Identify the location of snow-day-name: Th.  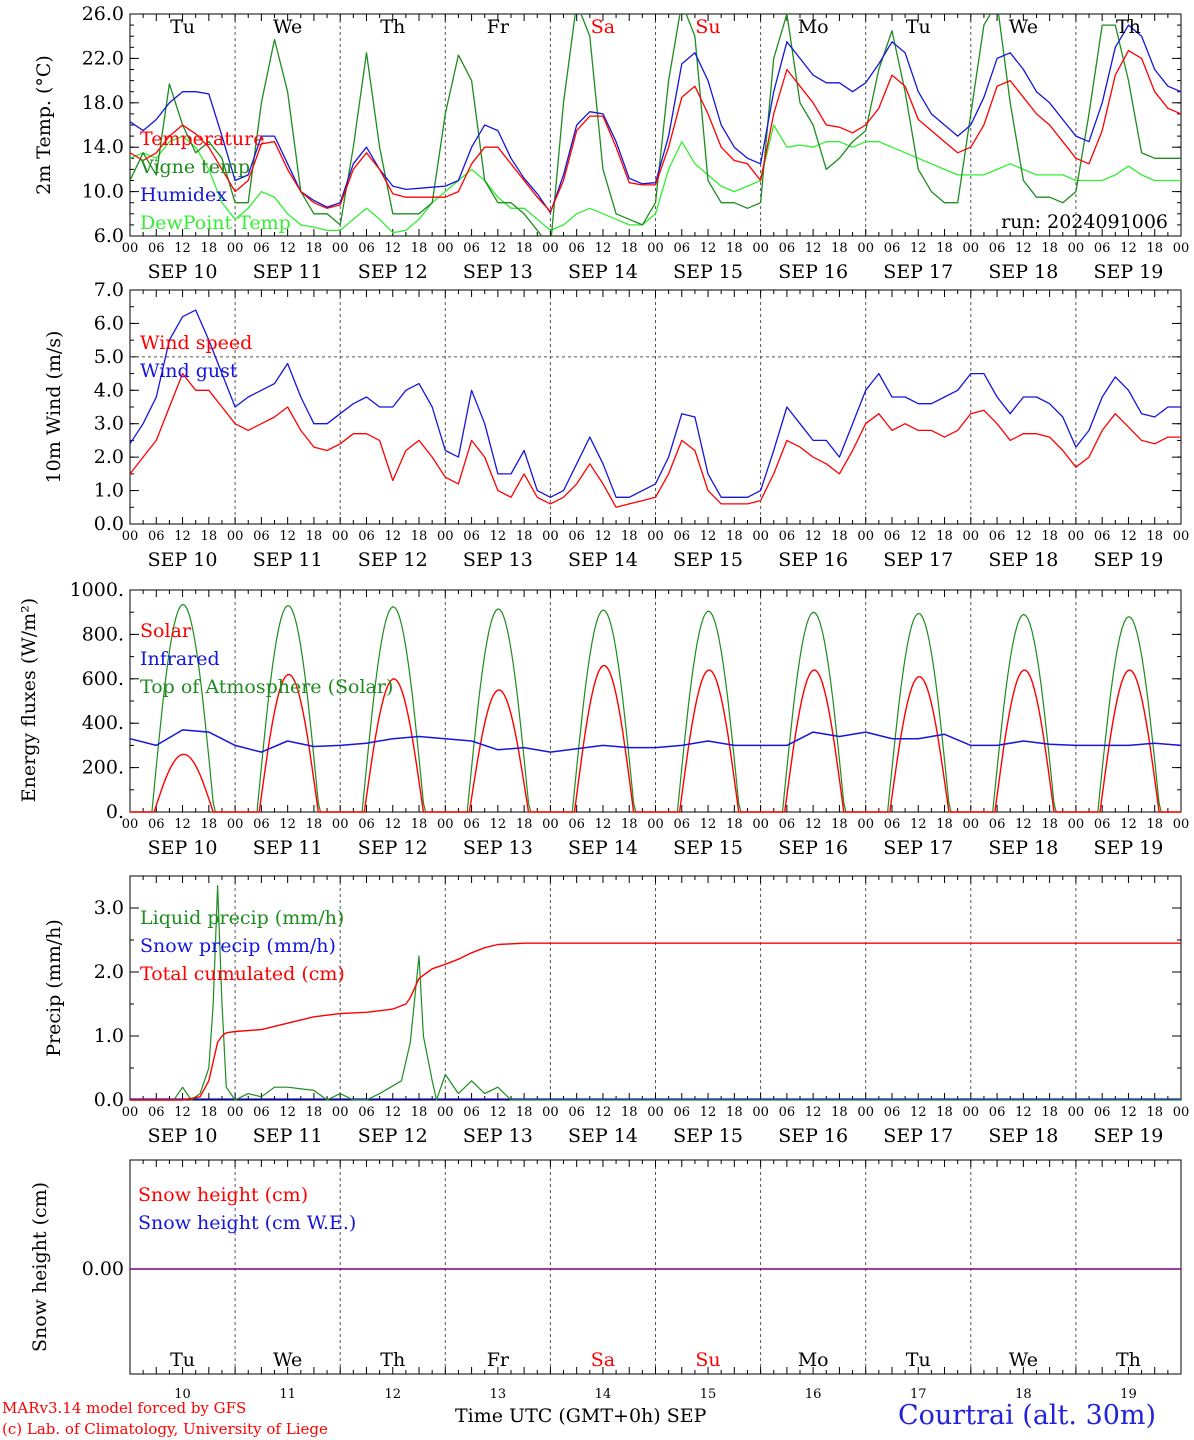
(392, 1360).